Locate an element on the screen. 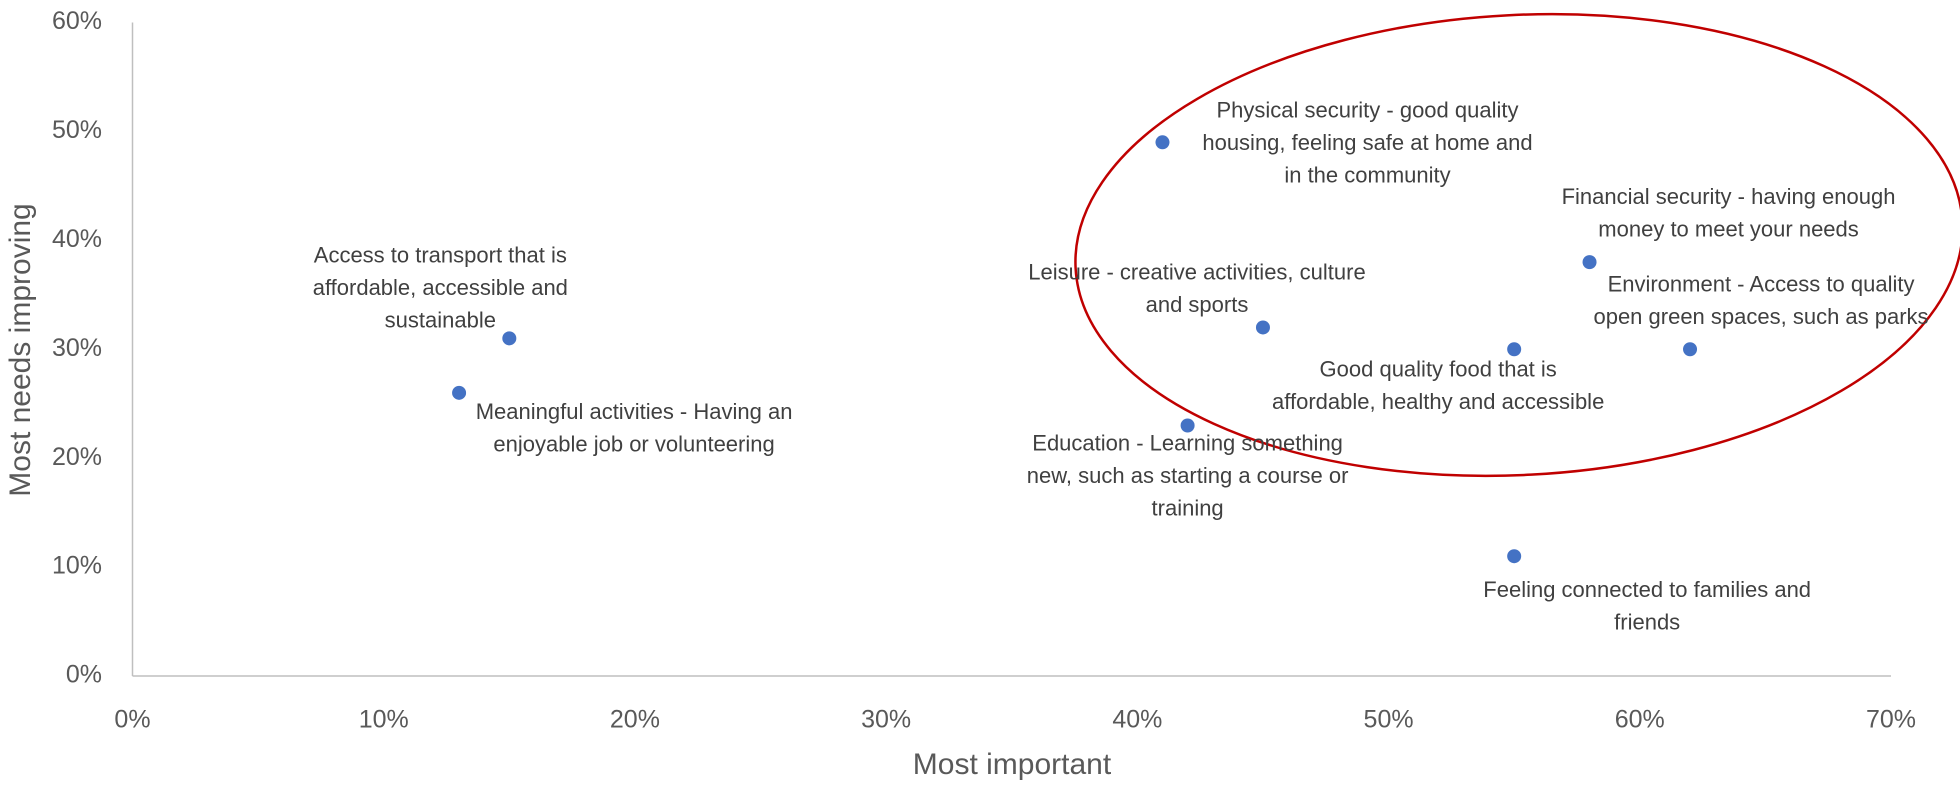 The width and height of the screenshot is (1960, 786). x-tick-label: 0% is located at coordinates (132, 720).